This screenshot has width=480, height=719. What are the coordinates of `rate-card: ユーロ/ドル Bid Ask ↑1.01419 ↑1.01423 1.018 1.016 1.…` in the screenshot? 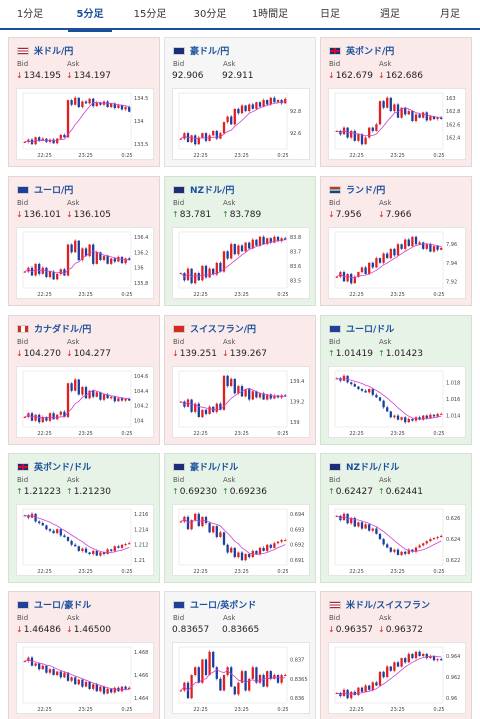 It's located at (396, 380).